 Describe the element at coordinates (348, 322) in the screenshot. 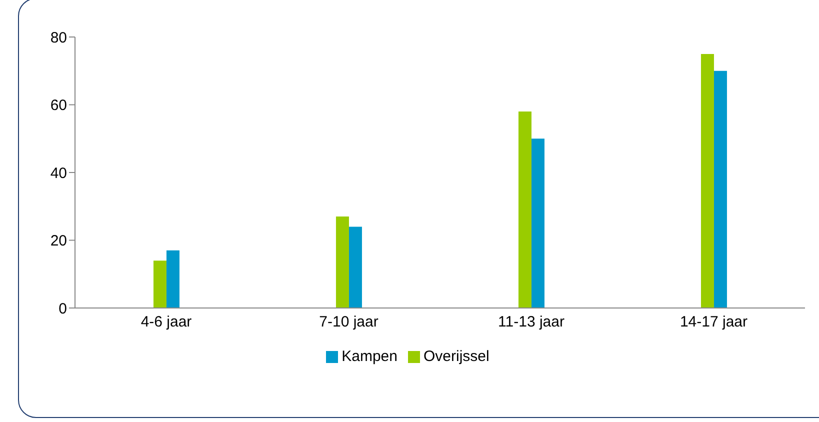

I see `x-tick-label: 7-10 jaar` at that location.